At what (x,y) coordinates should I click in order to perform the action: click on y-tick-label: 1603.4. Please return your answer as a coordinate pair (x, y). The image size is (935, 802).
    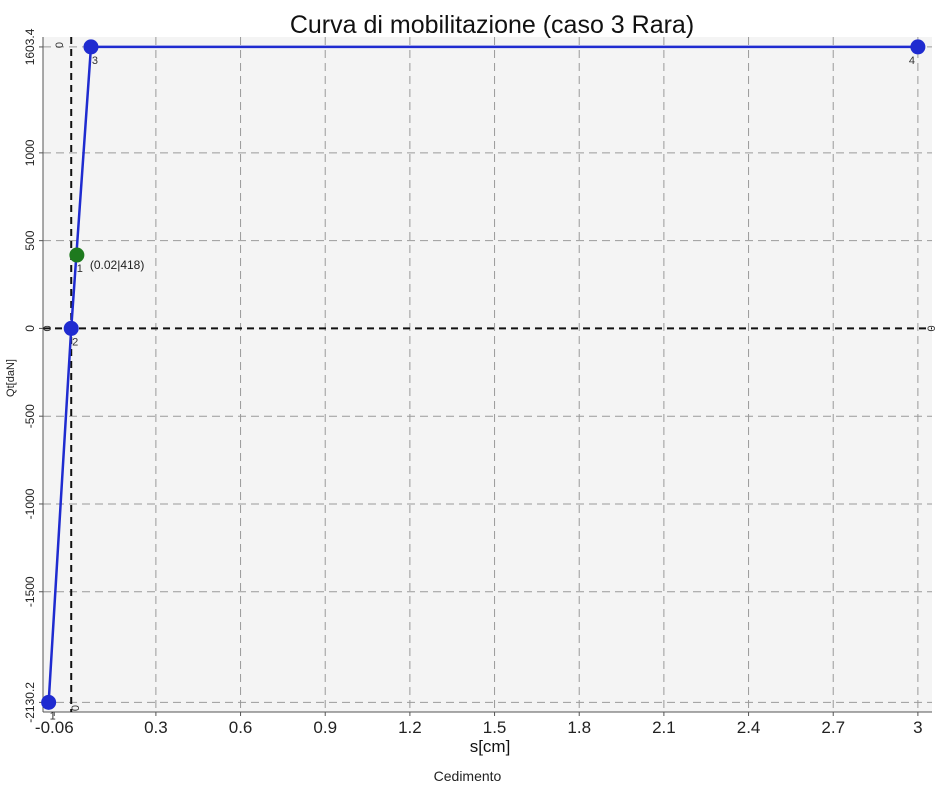
    Looking at the image, I should click on (30, 46).